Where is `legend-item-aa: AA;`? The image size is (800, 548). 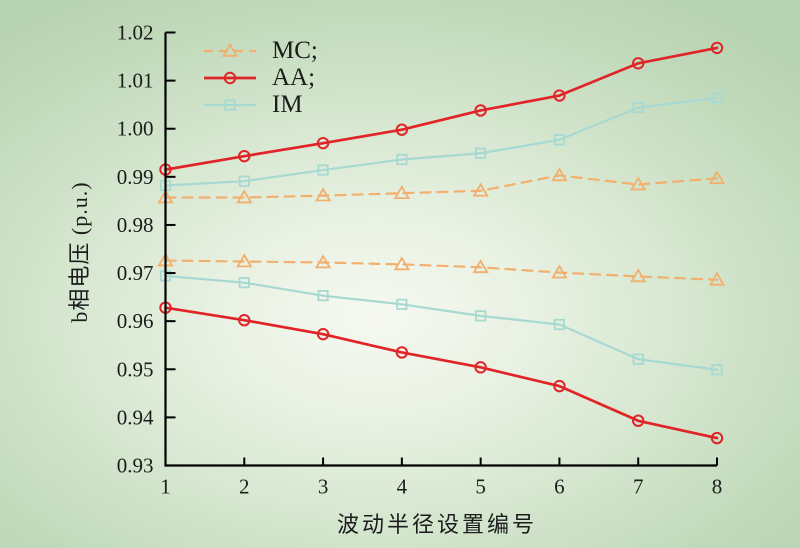 legend-item-aa: AA; is located at coordinates (260, 77).